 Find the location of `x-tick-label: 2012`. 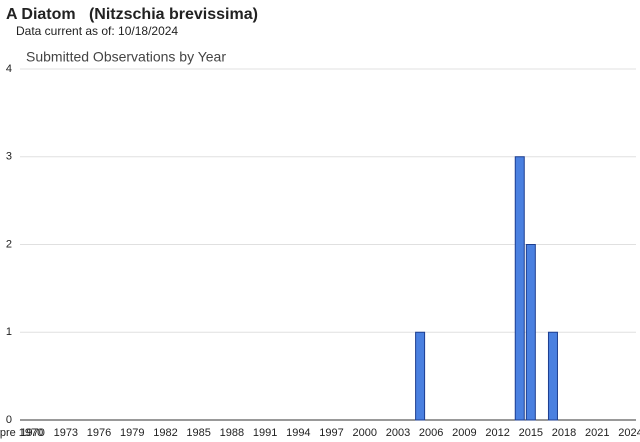

x-tick-label: 2012 is located at coordinates (497, 433).